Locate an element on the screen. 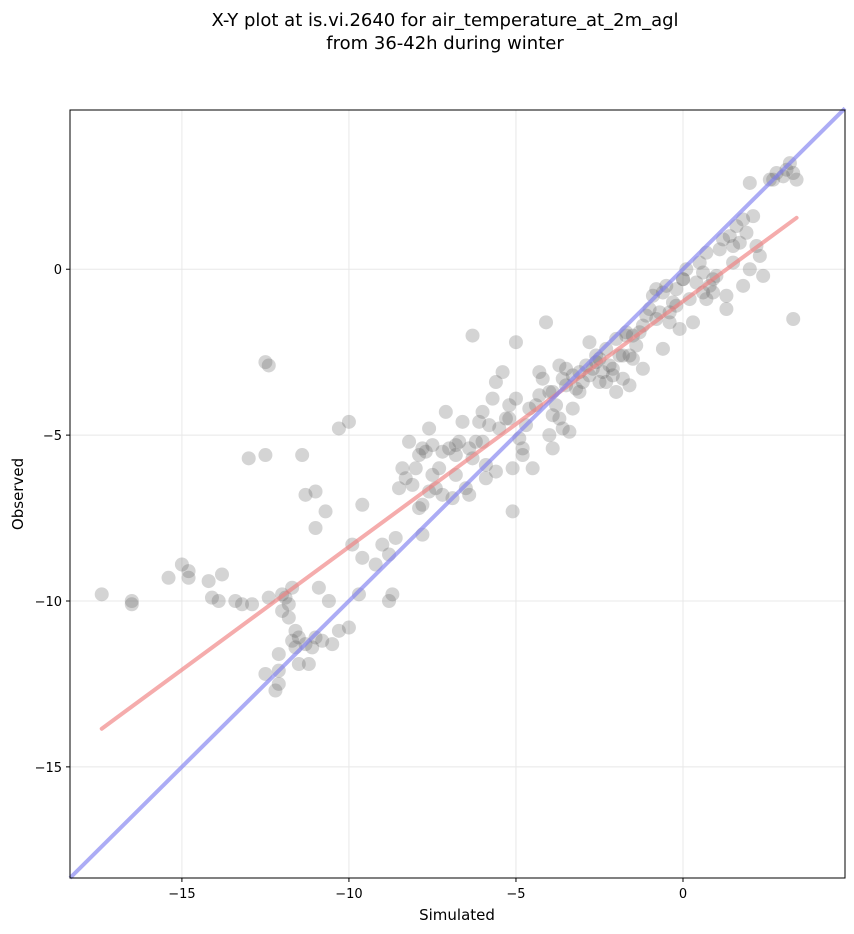 Image resolution: width=854 pixels, height=934 pixels. x-axis-label: Simulated is located at coordinates (457, 915).